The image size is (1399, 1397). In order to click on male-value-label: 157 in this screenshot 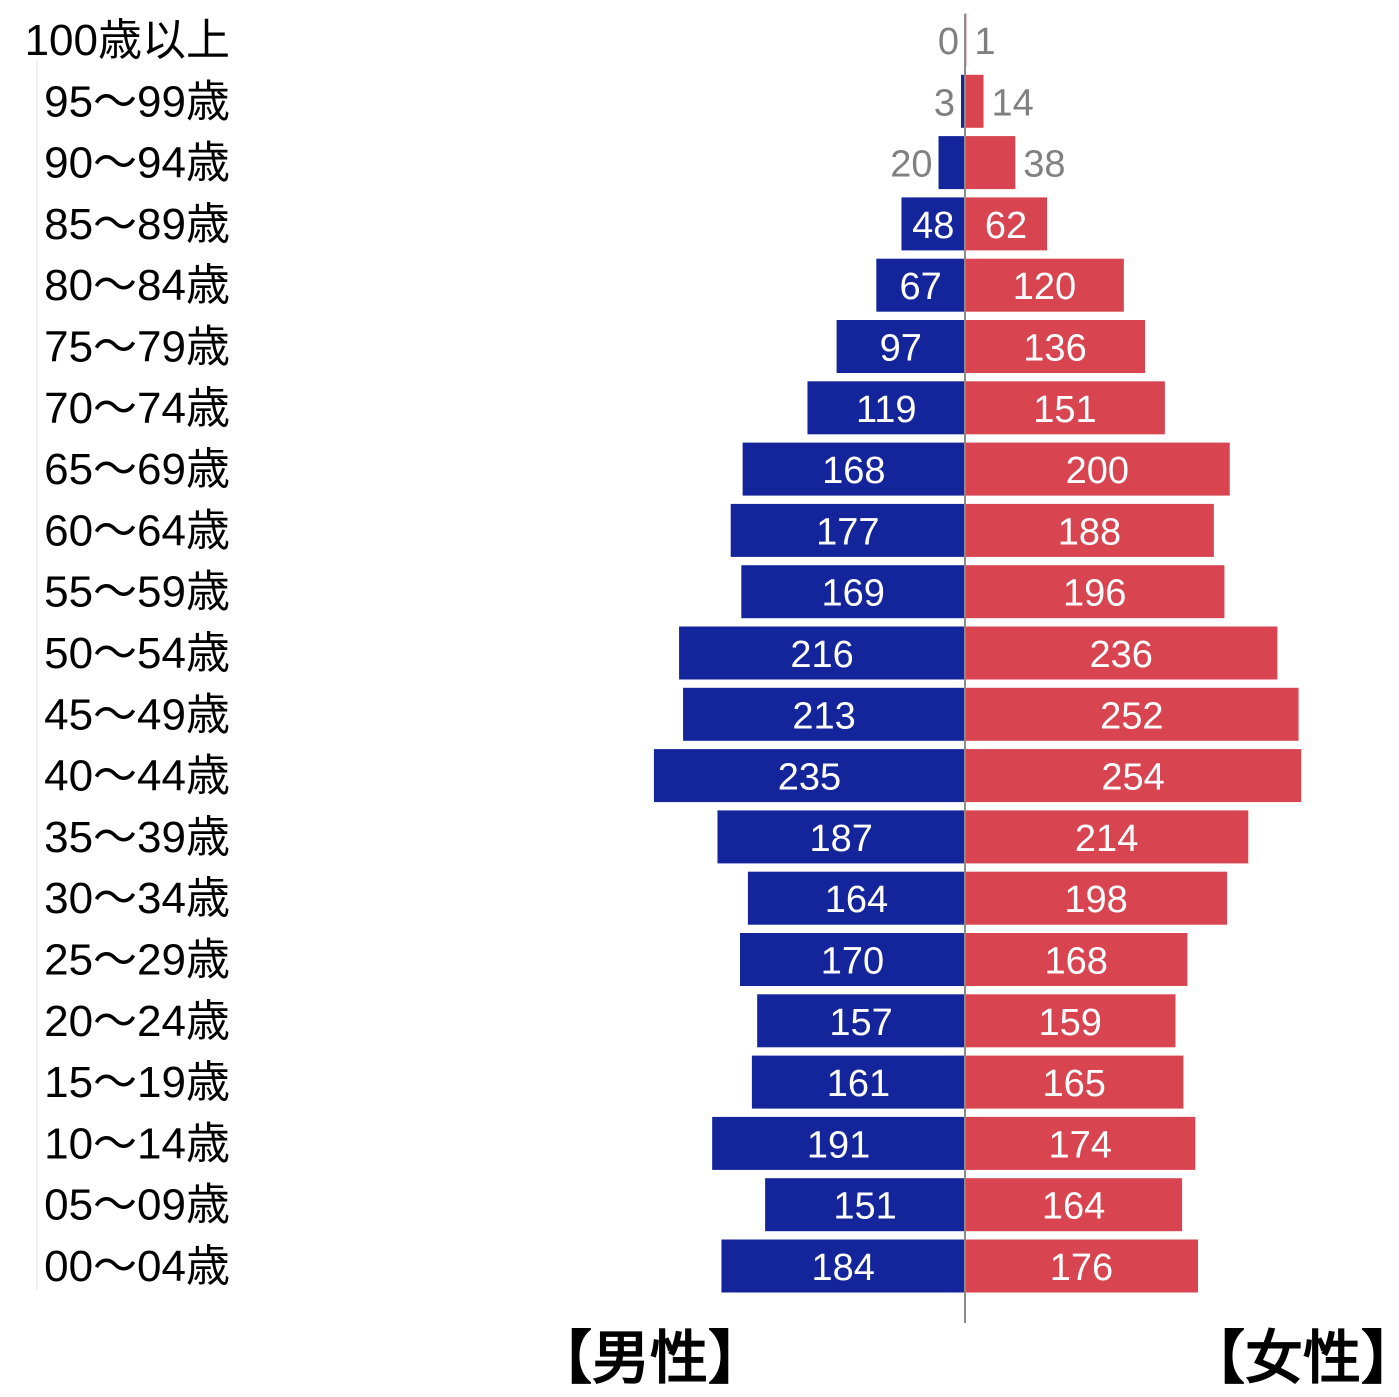, I will do `click(860, 1023)`.